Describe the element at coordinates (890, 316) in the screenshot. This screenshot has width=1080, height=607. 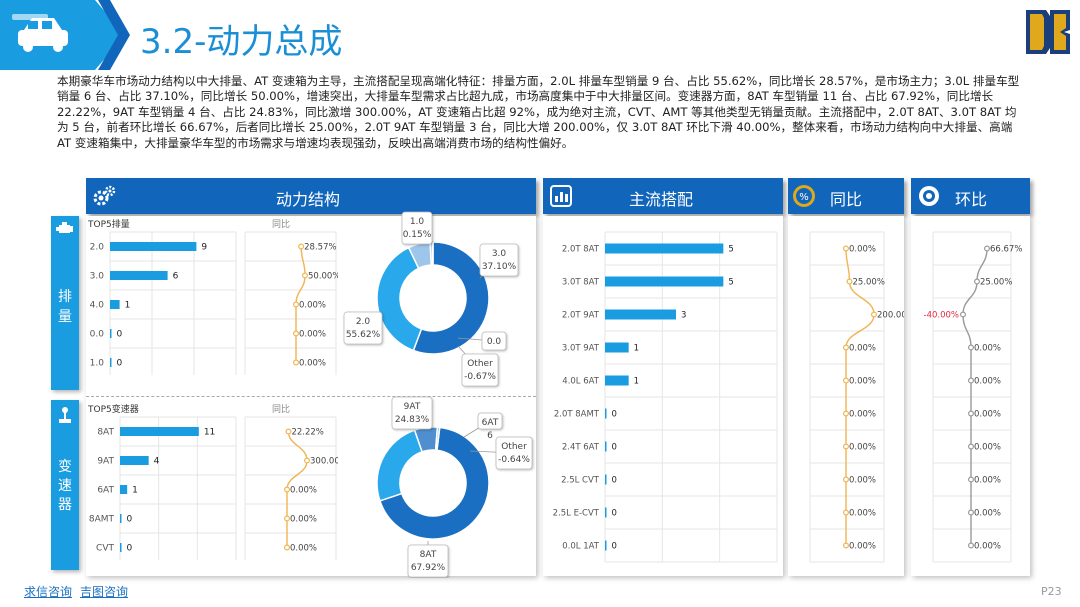
I see `trend-value-label: 200.00%` at that location.